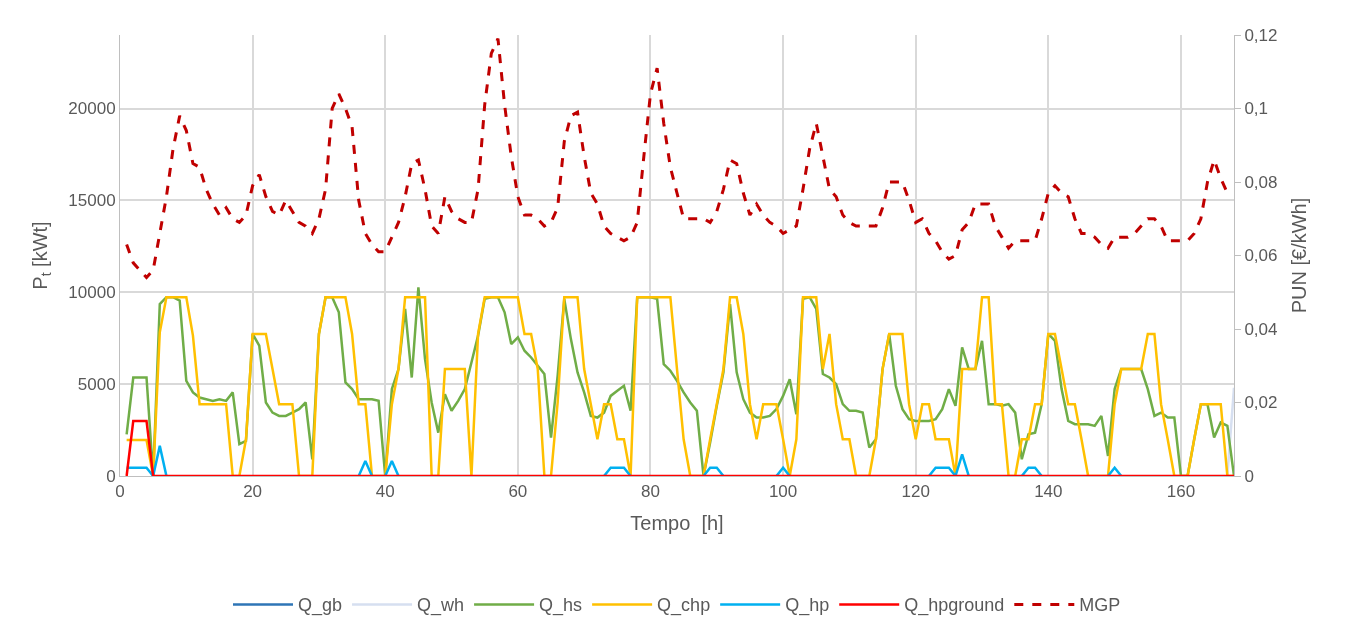 The width and height of the screenshot is (1364, 635). What do you see at coordinates (320, 606) in the screenshot?
I see `legend-label: Q_gb` at bounding box center [320, 606].